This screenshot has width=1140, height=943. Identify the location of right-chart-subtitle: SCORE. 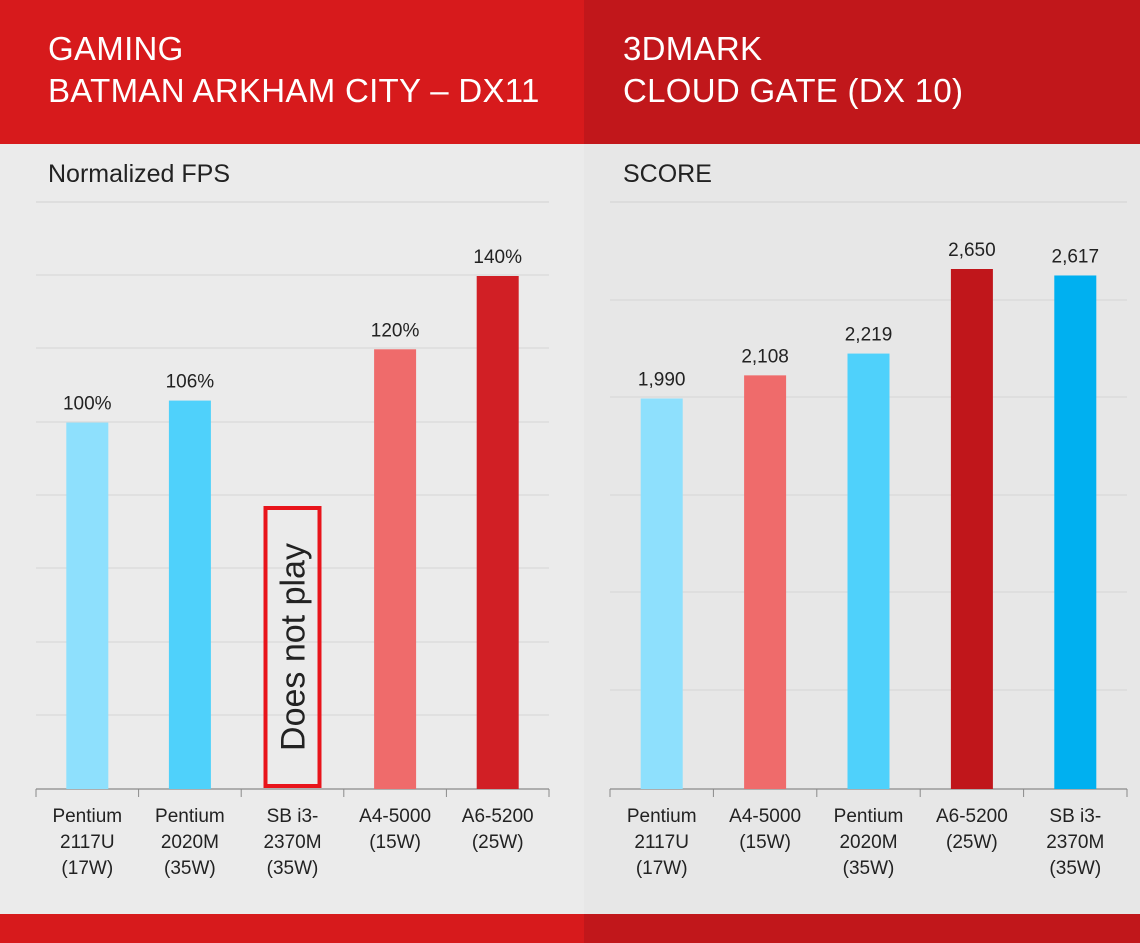
(667, 174).